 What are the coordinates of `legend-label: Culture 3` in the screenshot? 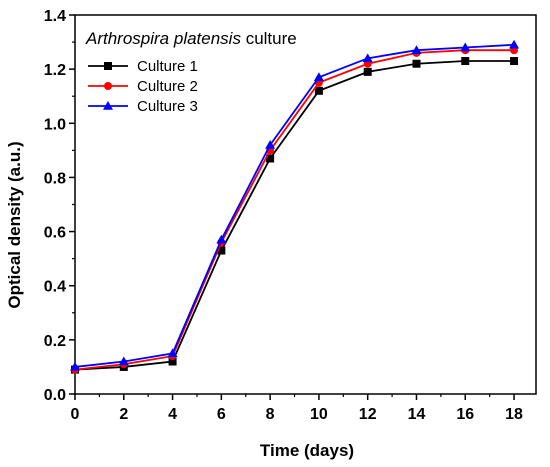 It's located at (167, 106).